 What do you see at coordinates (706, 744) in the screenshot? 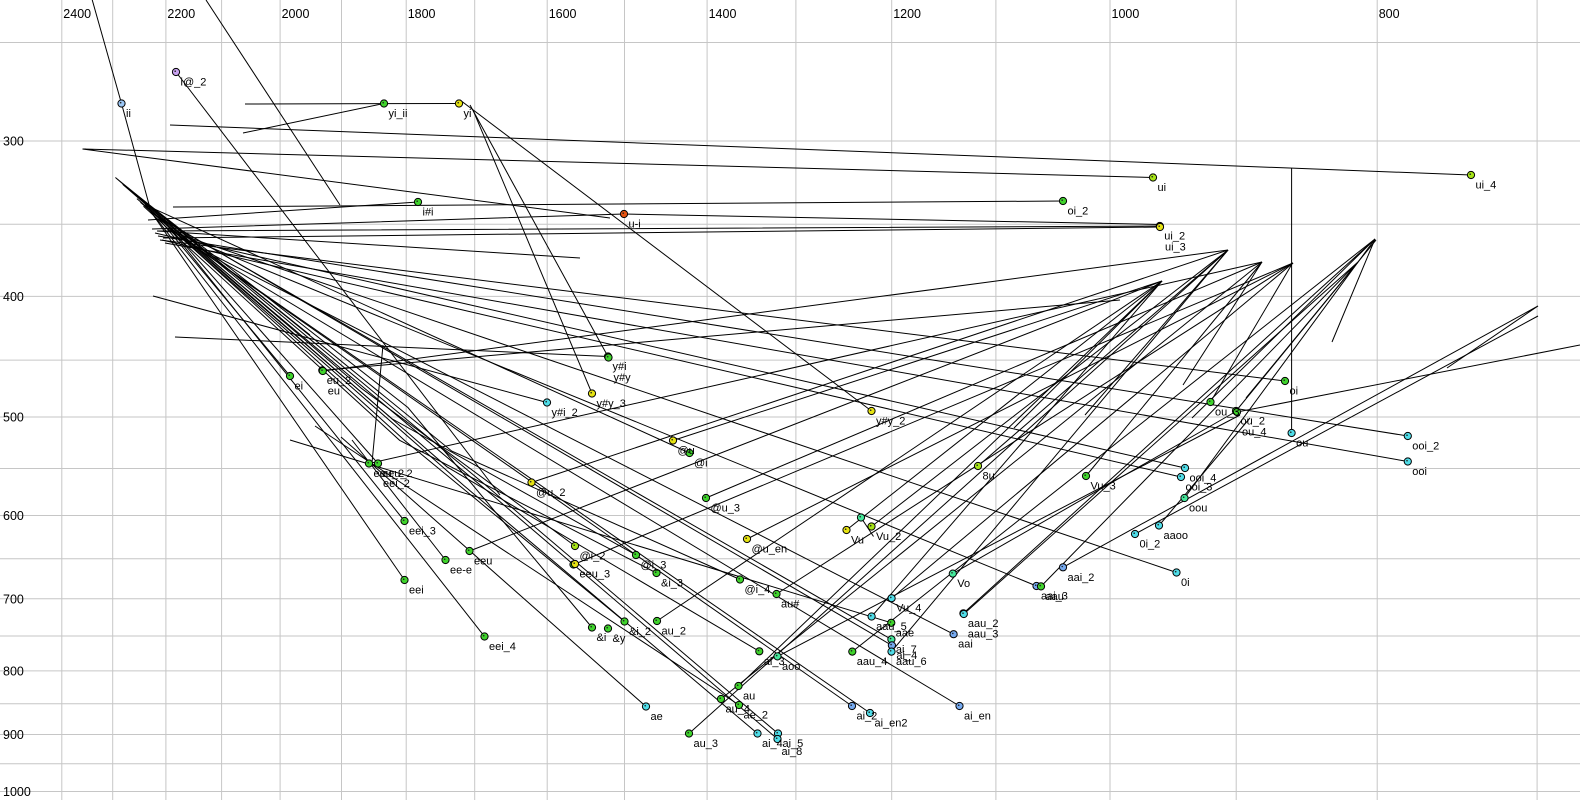
I see `svg-text: au_3` at bounding box center [706, 744].